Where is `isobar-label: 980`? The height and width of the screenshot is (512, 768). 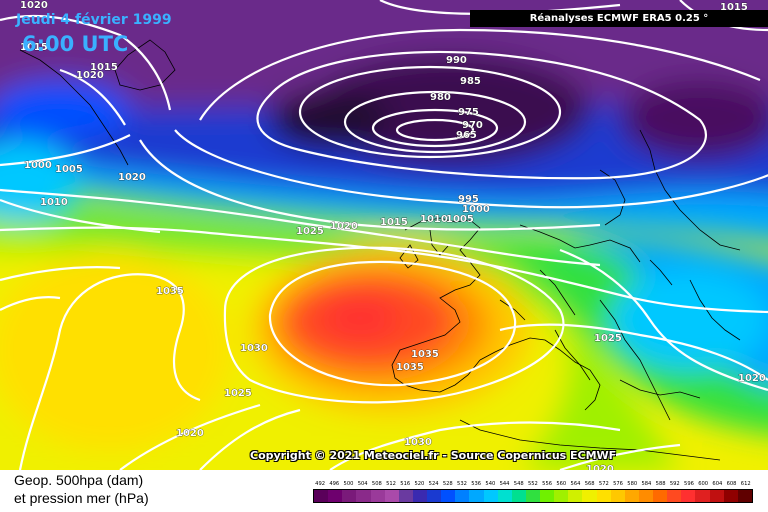
isobar-label: 980 is located at coordinates (440, 97).